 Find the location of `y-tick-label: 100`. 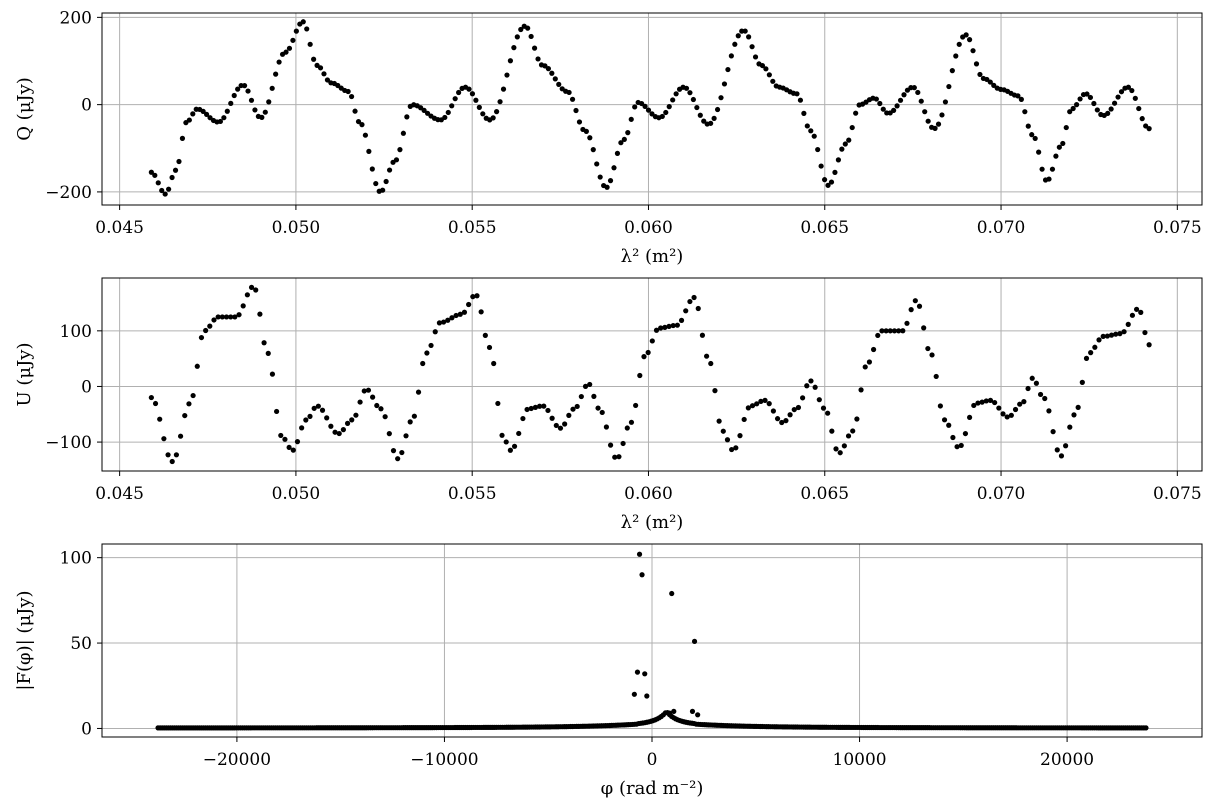

y-tick-label: 100 is located at coordinates (76, 559).